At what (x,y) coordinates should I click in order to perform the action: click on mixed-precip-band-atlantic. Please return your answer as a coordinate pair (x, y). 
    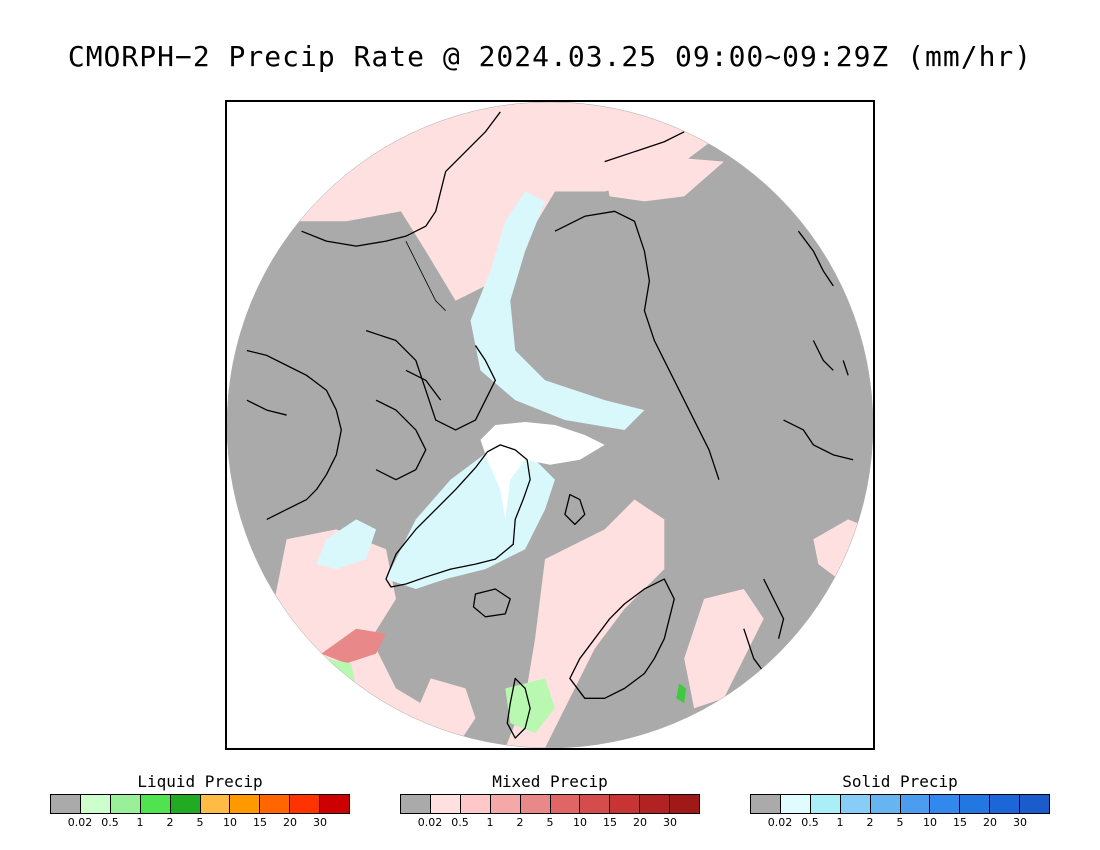
    Looking at the image, I should click on (354, 646).